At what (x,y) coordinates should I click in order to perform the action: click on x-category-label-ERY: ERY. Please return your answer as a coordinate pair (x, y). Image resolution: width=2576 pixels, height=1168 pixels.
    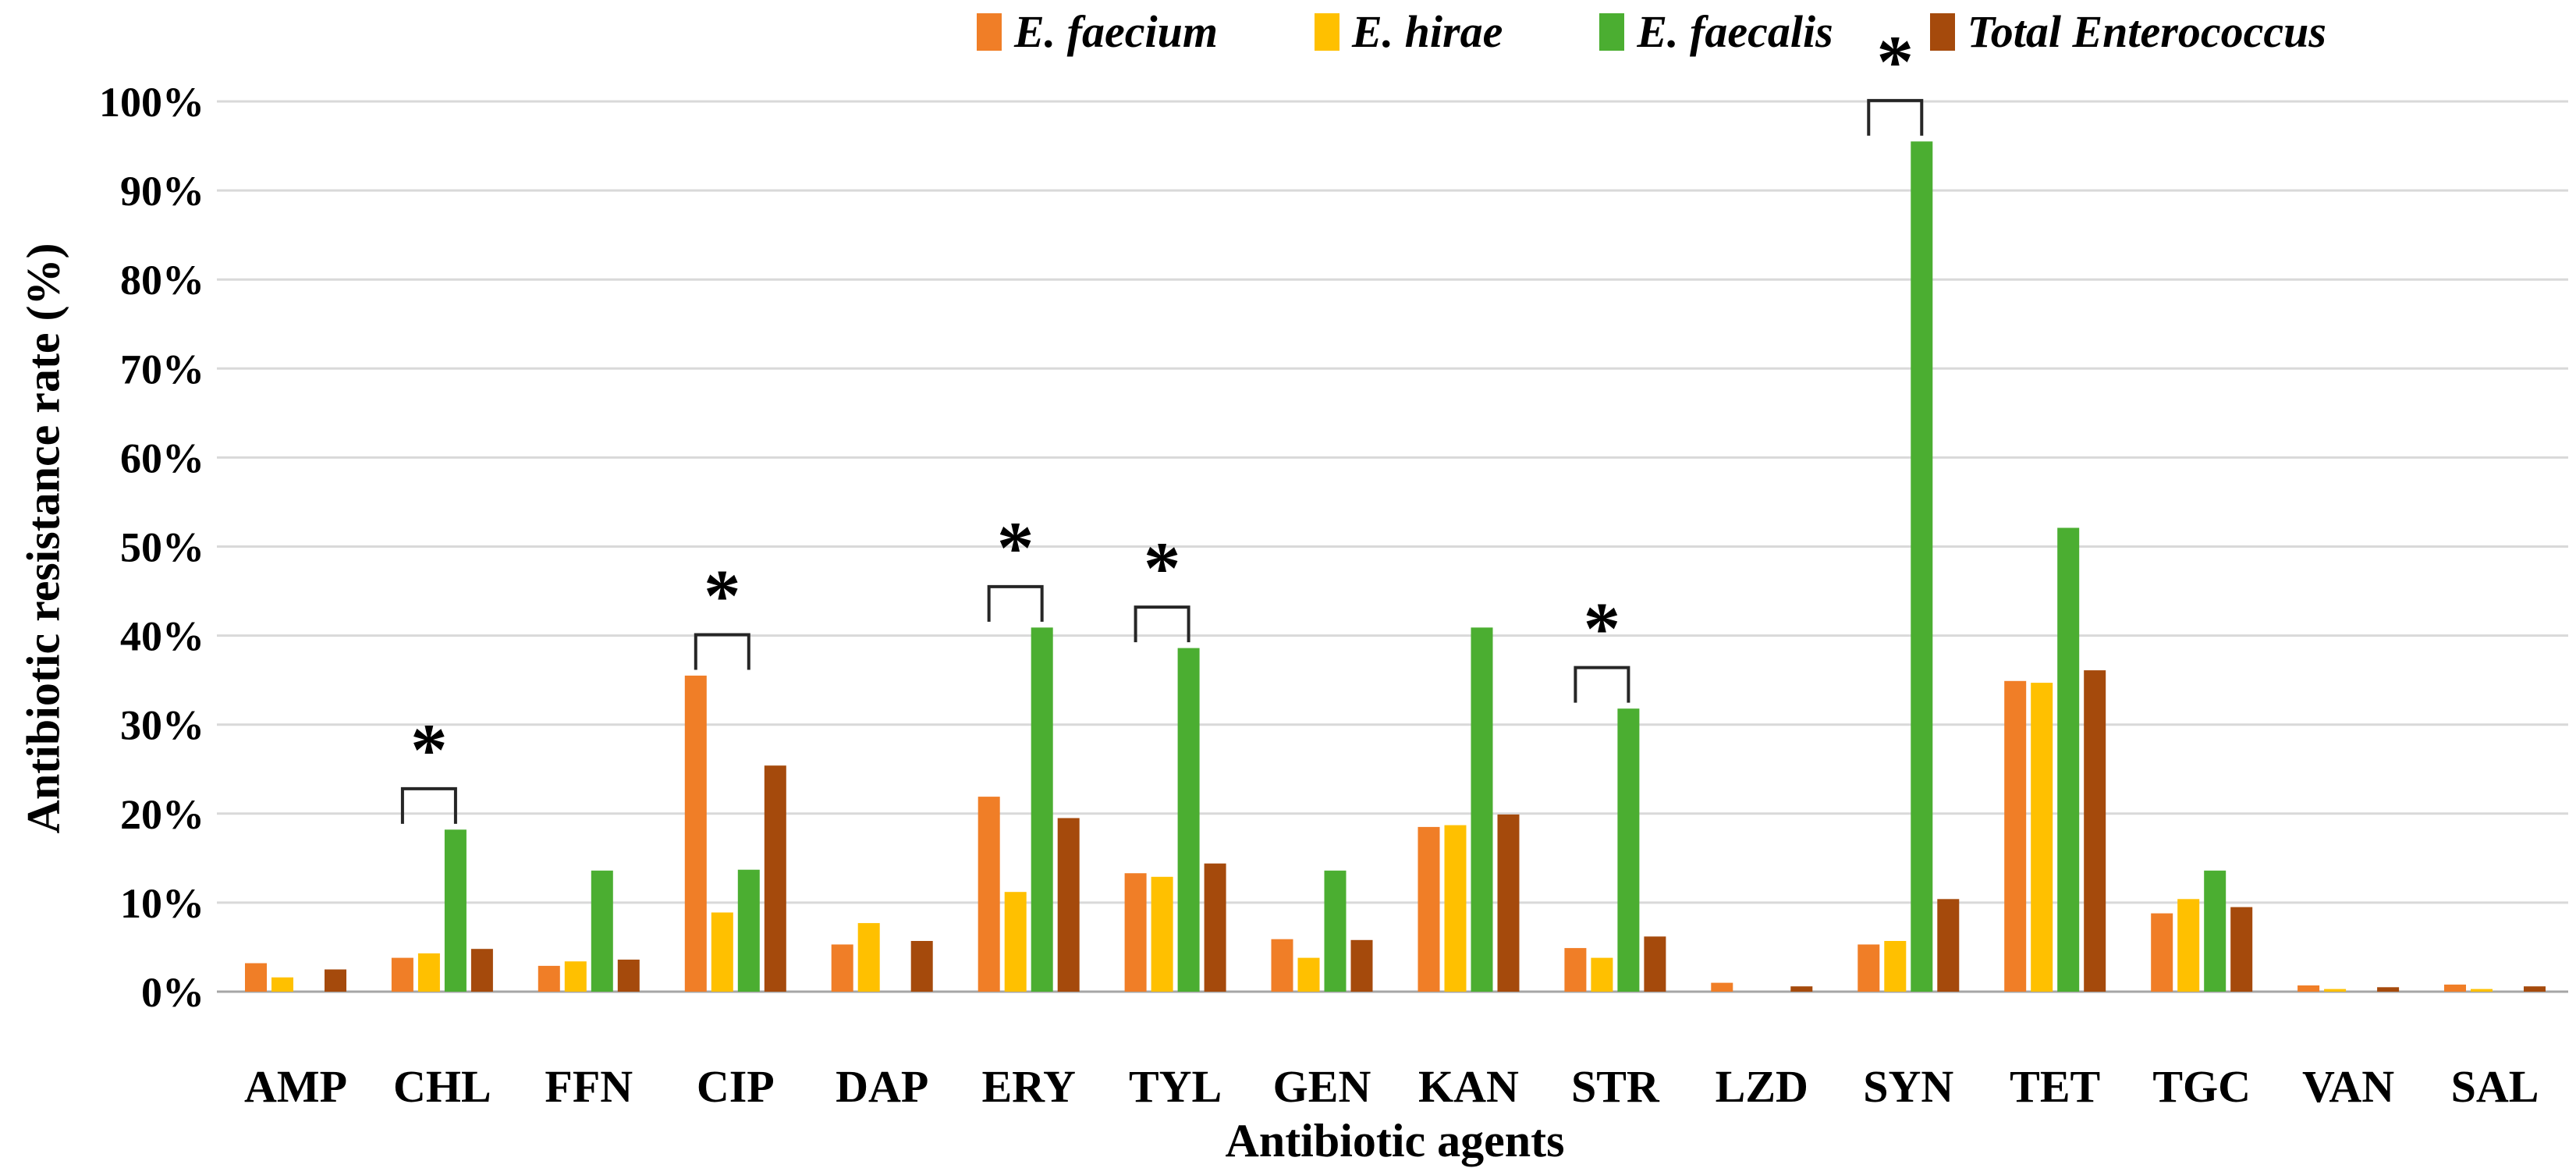
    Looking at the image, I should click on (1028, 1086).